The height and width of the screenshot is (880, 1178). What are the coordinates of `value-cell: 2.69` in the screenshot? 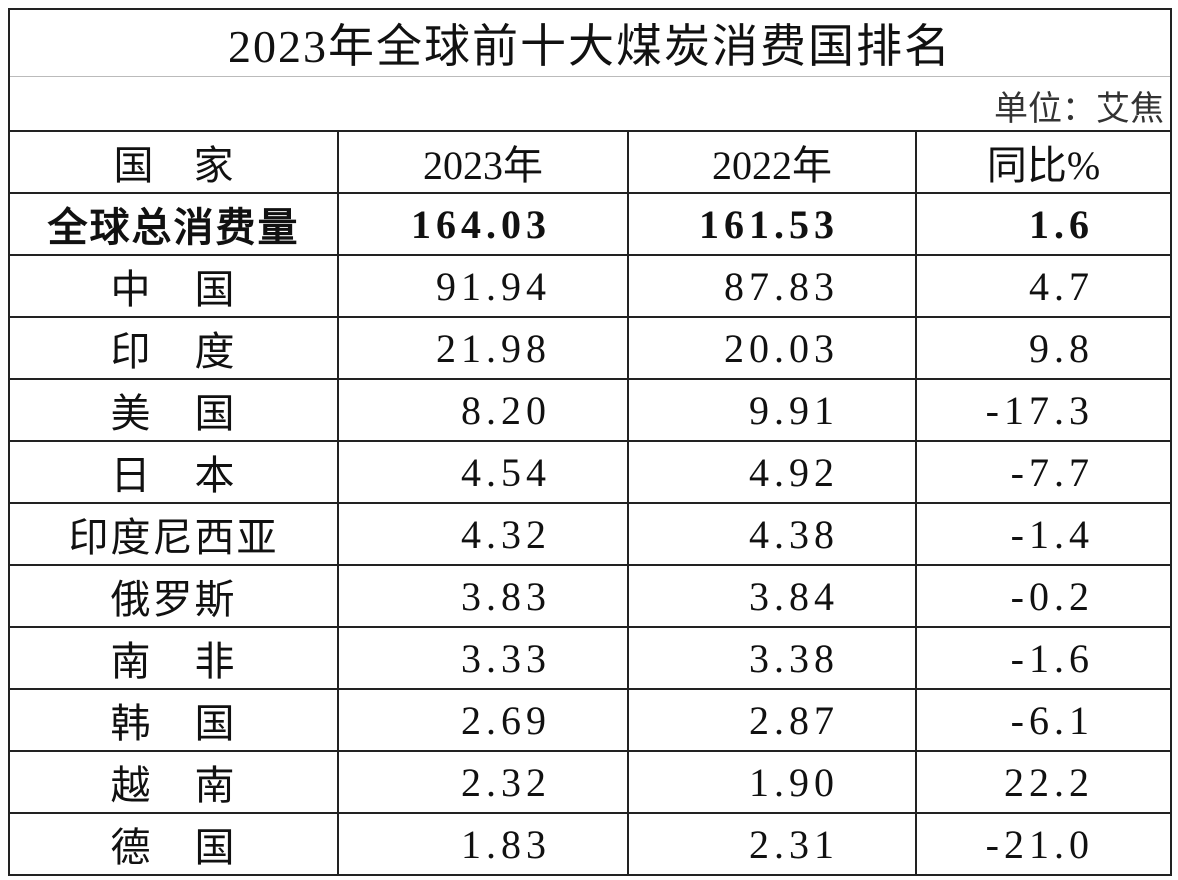 It's located at (483, 720).